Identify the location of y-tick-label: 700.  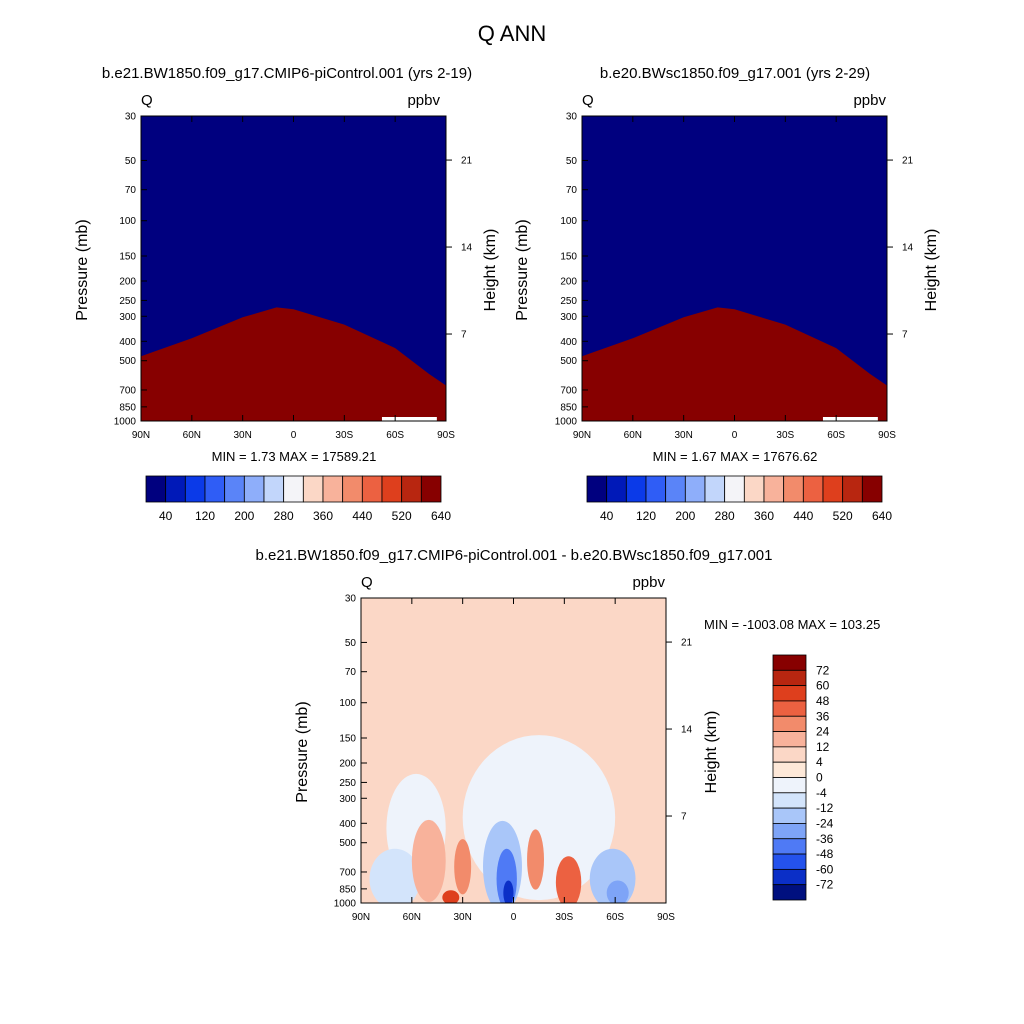
(347, 872).